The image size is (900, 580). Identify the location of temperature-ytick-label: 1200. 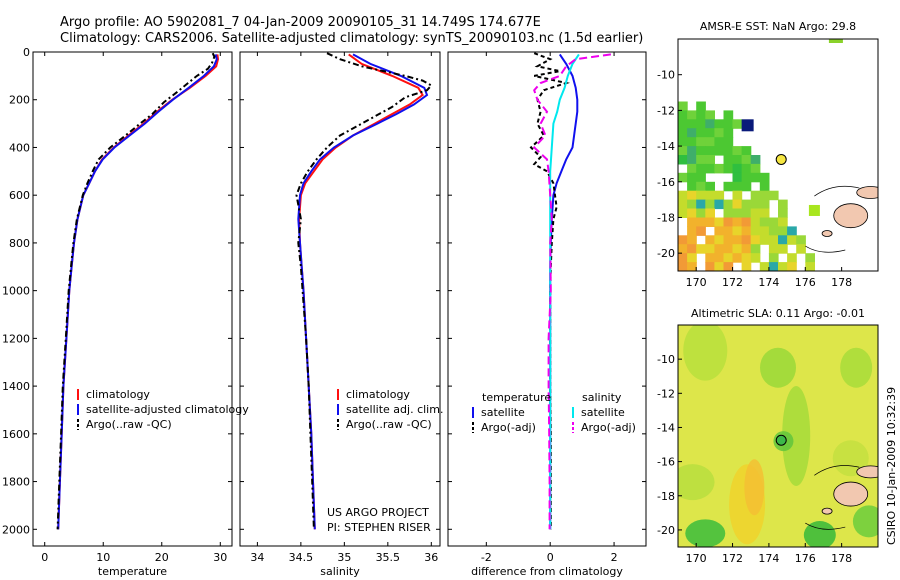
(16, 338).